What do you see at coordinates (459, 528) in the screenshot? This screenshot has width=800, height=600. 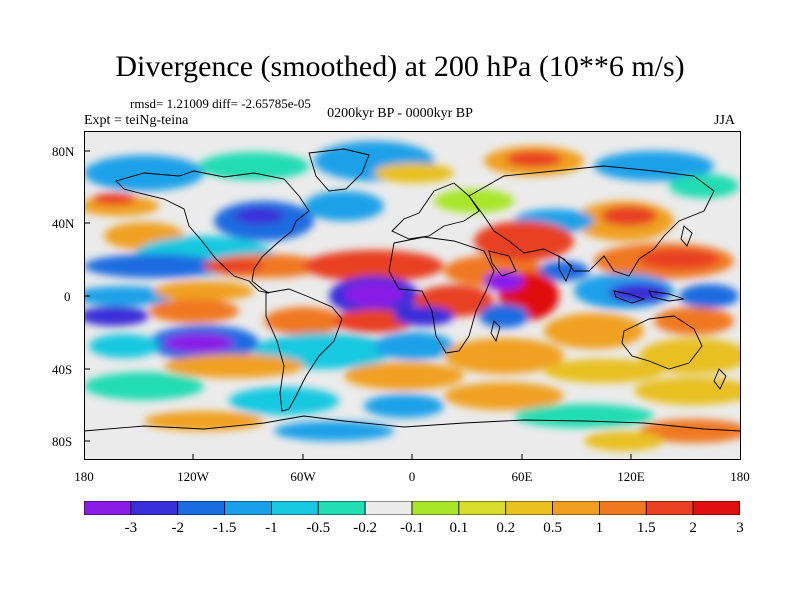 I see `colorbar-label: 0.1` at bounding box center [459, 528].